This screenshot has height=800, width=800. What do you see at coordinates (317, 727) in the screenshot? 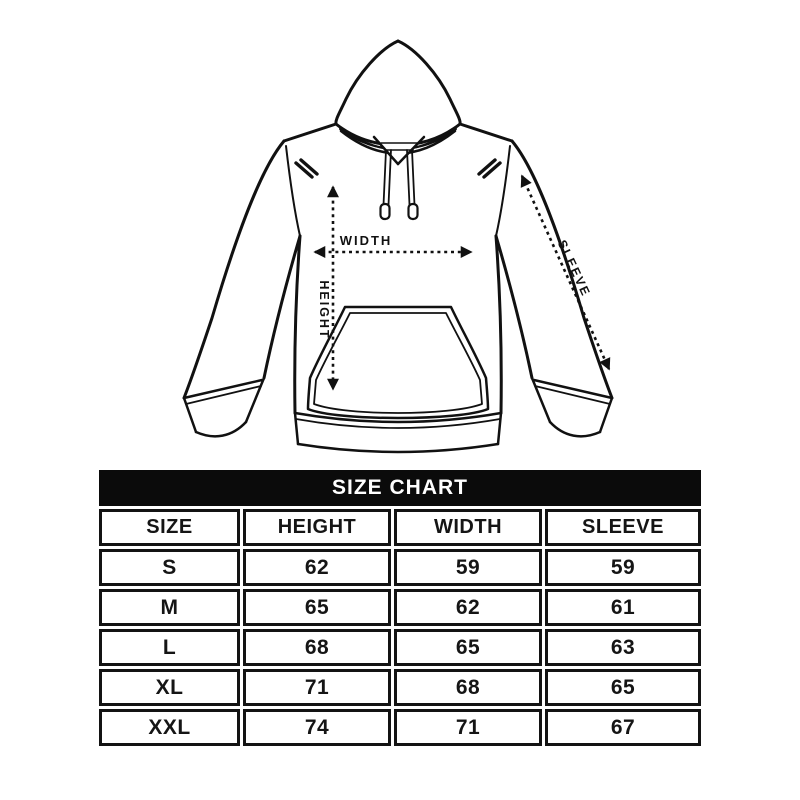
I see `row-xxl-height: 74` at bounding box center [317, 727].